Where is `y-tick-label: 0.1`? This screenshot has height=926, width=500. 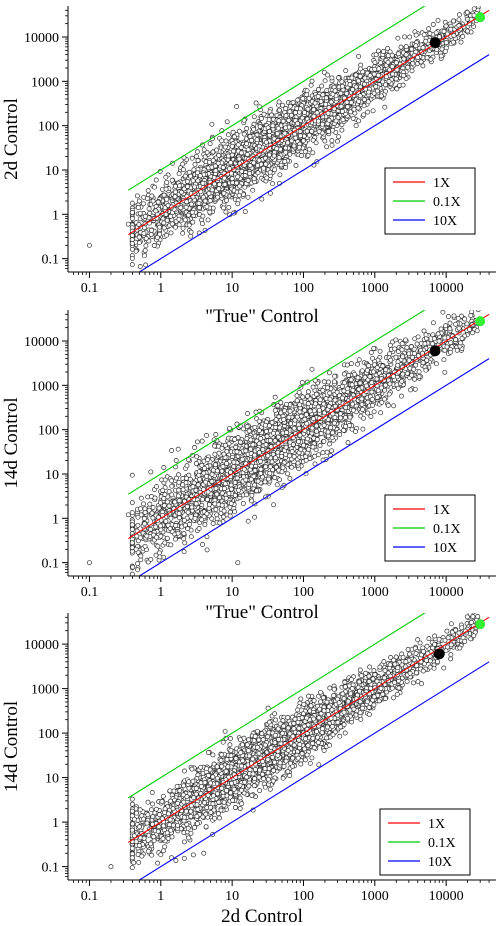
y-tick-label: 0.1 is located at coordinates (51, 260).